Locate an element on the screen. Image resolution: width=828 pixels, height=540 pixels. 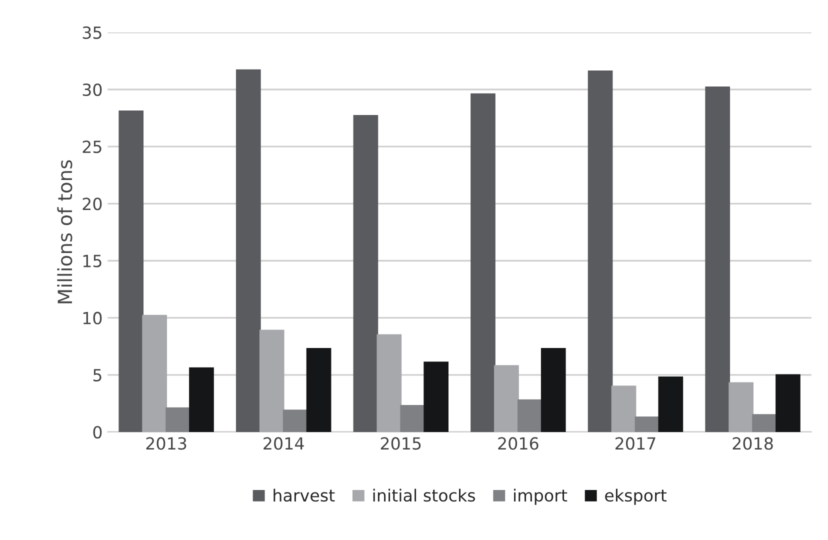
y-tick-label: 10 is located at coordinates (92, 318).